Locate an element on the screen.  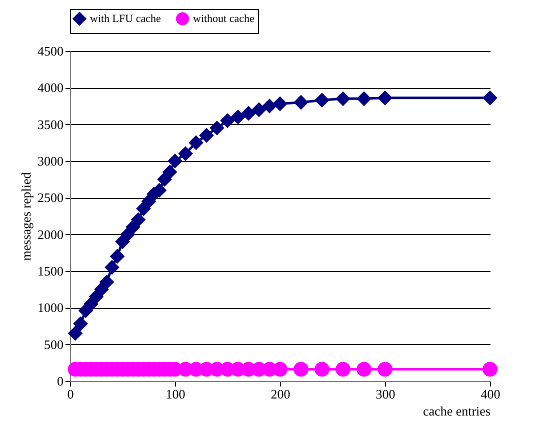
x-tick-label: 0 is located at coordinates (70, 394).